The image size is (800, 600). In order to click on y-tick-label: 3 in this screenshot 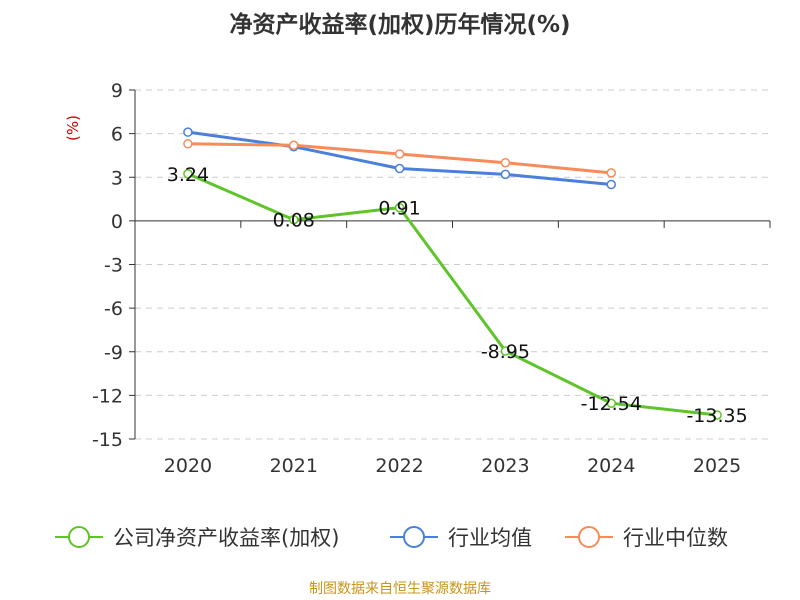, I will do `click(117, 178)`.